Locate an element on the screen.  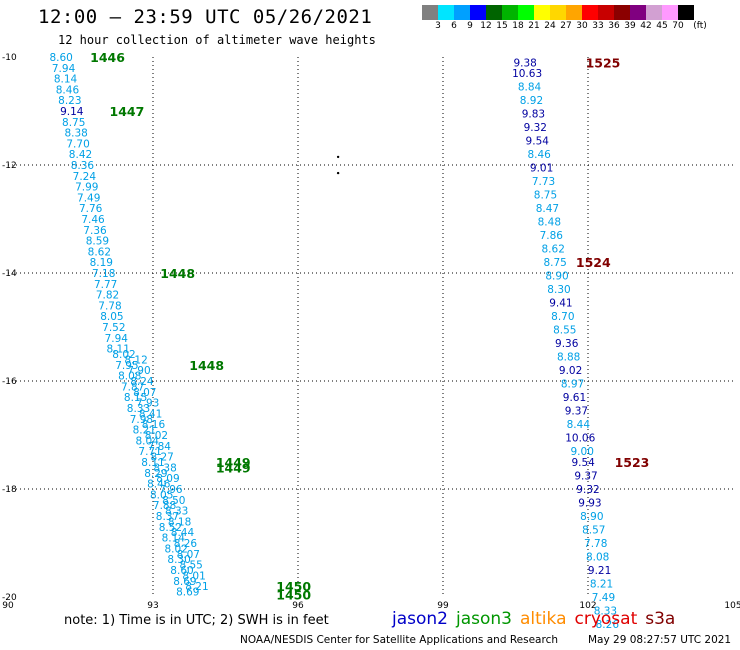
swh-value: 8.70 is located at coordinates (562, 317).